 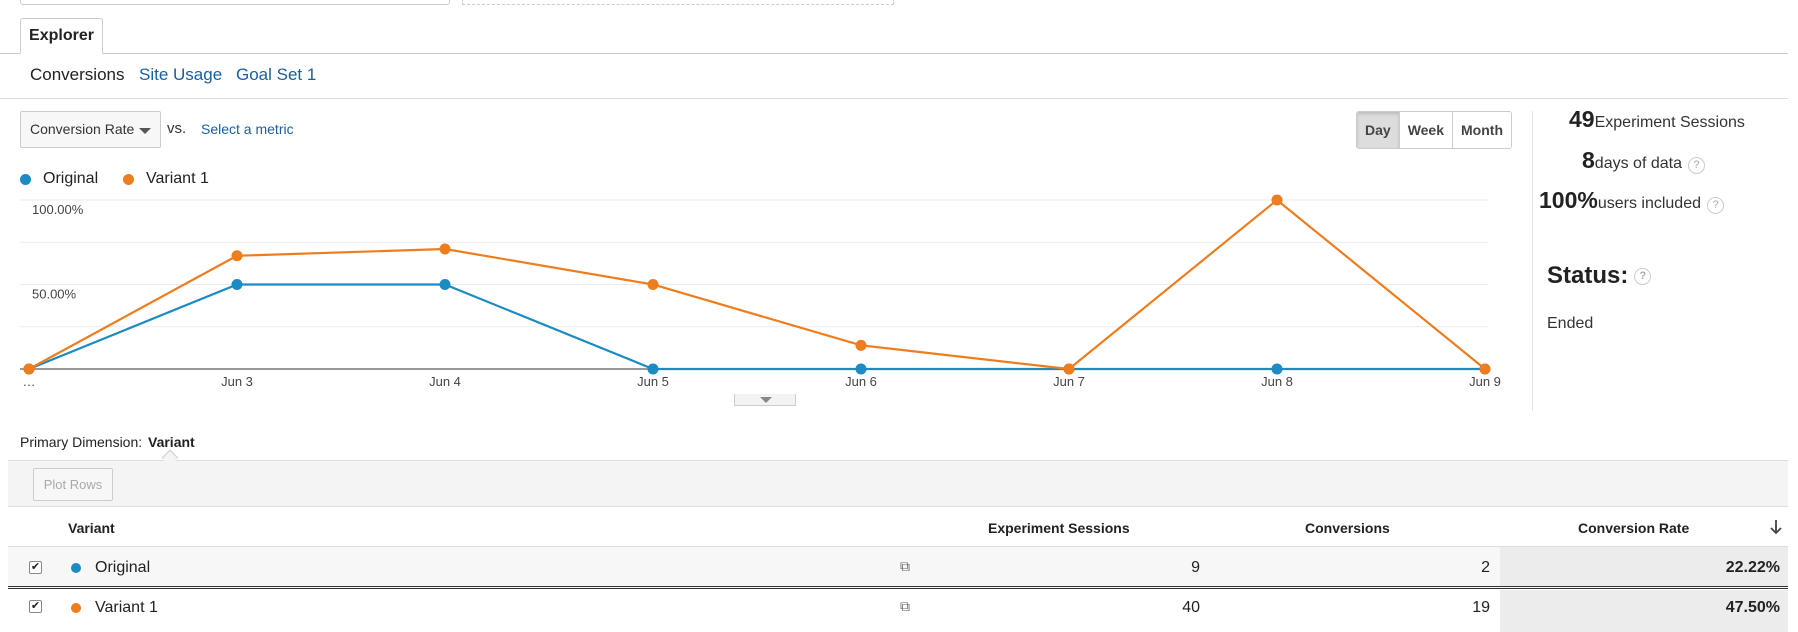 What do you see at coordinates (1568, 200) in the screenshot?
I see `stat-users-value: 100%` at bounding box center [1568, 200].